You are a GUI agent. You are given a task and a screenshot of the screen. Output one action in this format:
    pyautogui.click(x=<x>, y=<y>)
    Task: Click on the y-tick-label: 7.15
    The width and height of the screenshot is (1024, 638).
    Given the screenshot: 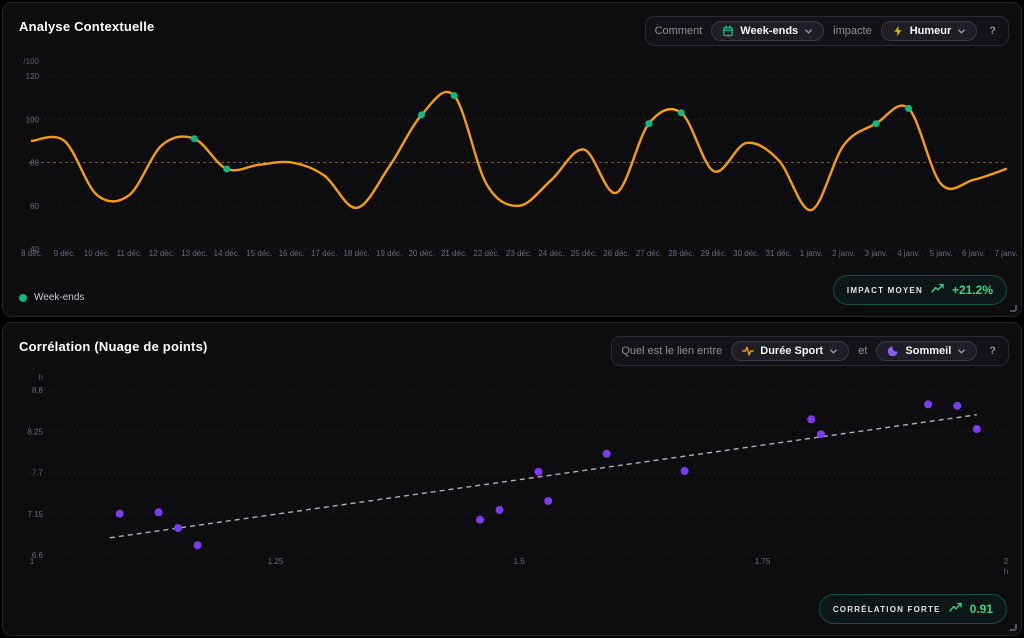 What is the action you would take?
    pyautogui.click(x=35, y=514)
    